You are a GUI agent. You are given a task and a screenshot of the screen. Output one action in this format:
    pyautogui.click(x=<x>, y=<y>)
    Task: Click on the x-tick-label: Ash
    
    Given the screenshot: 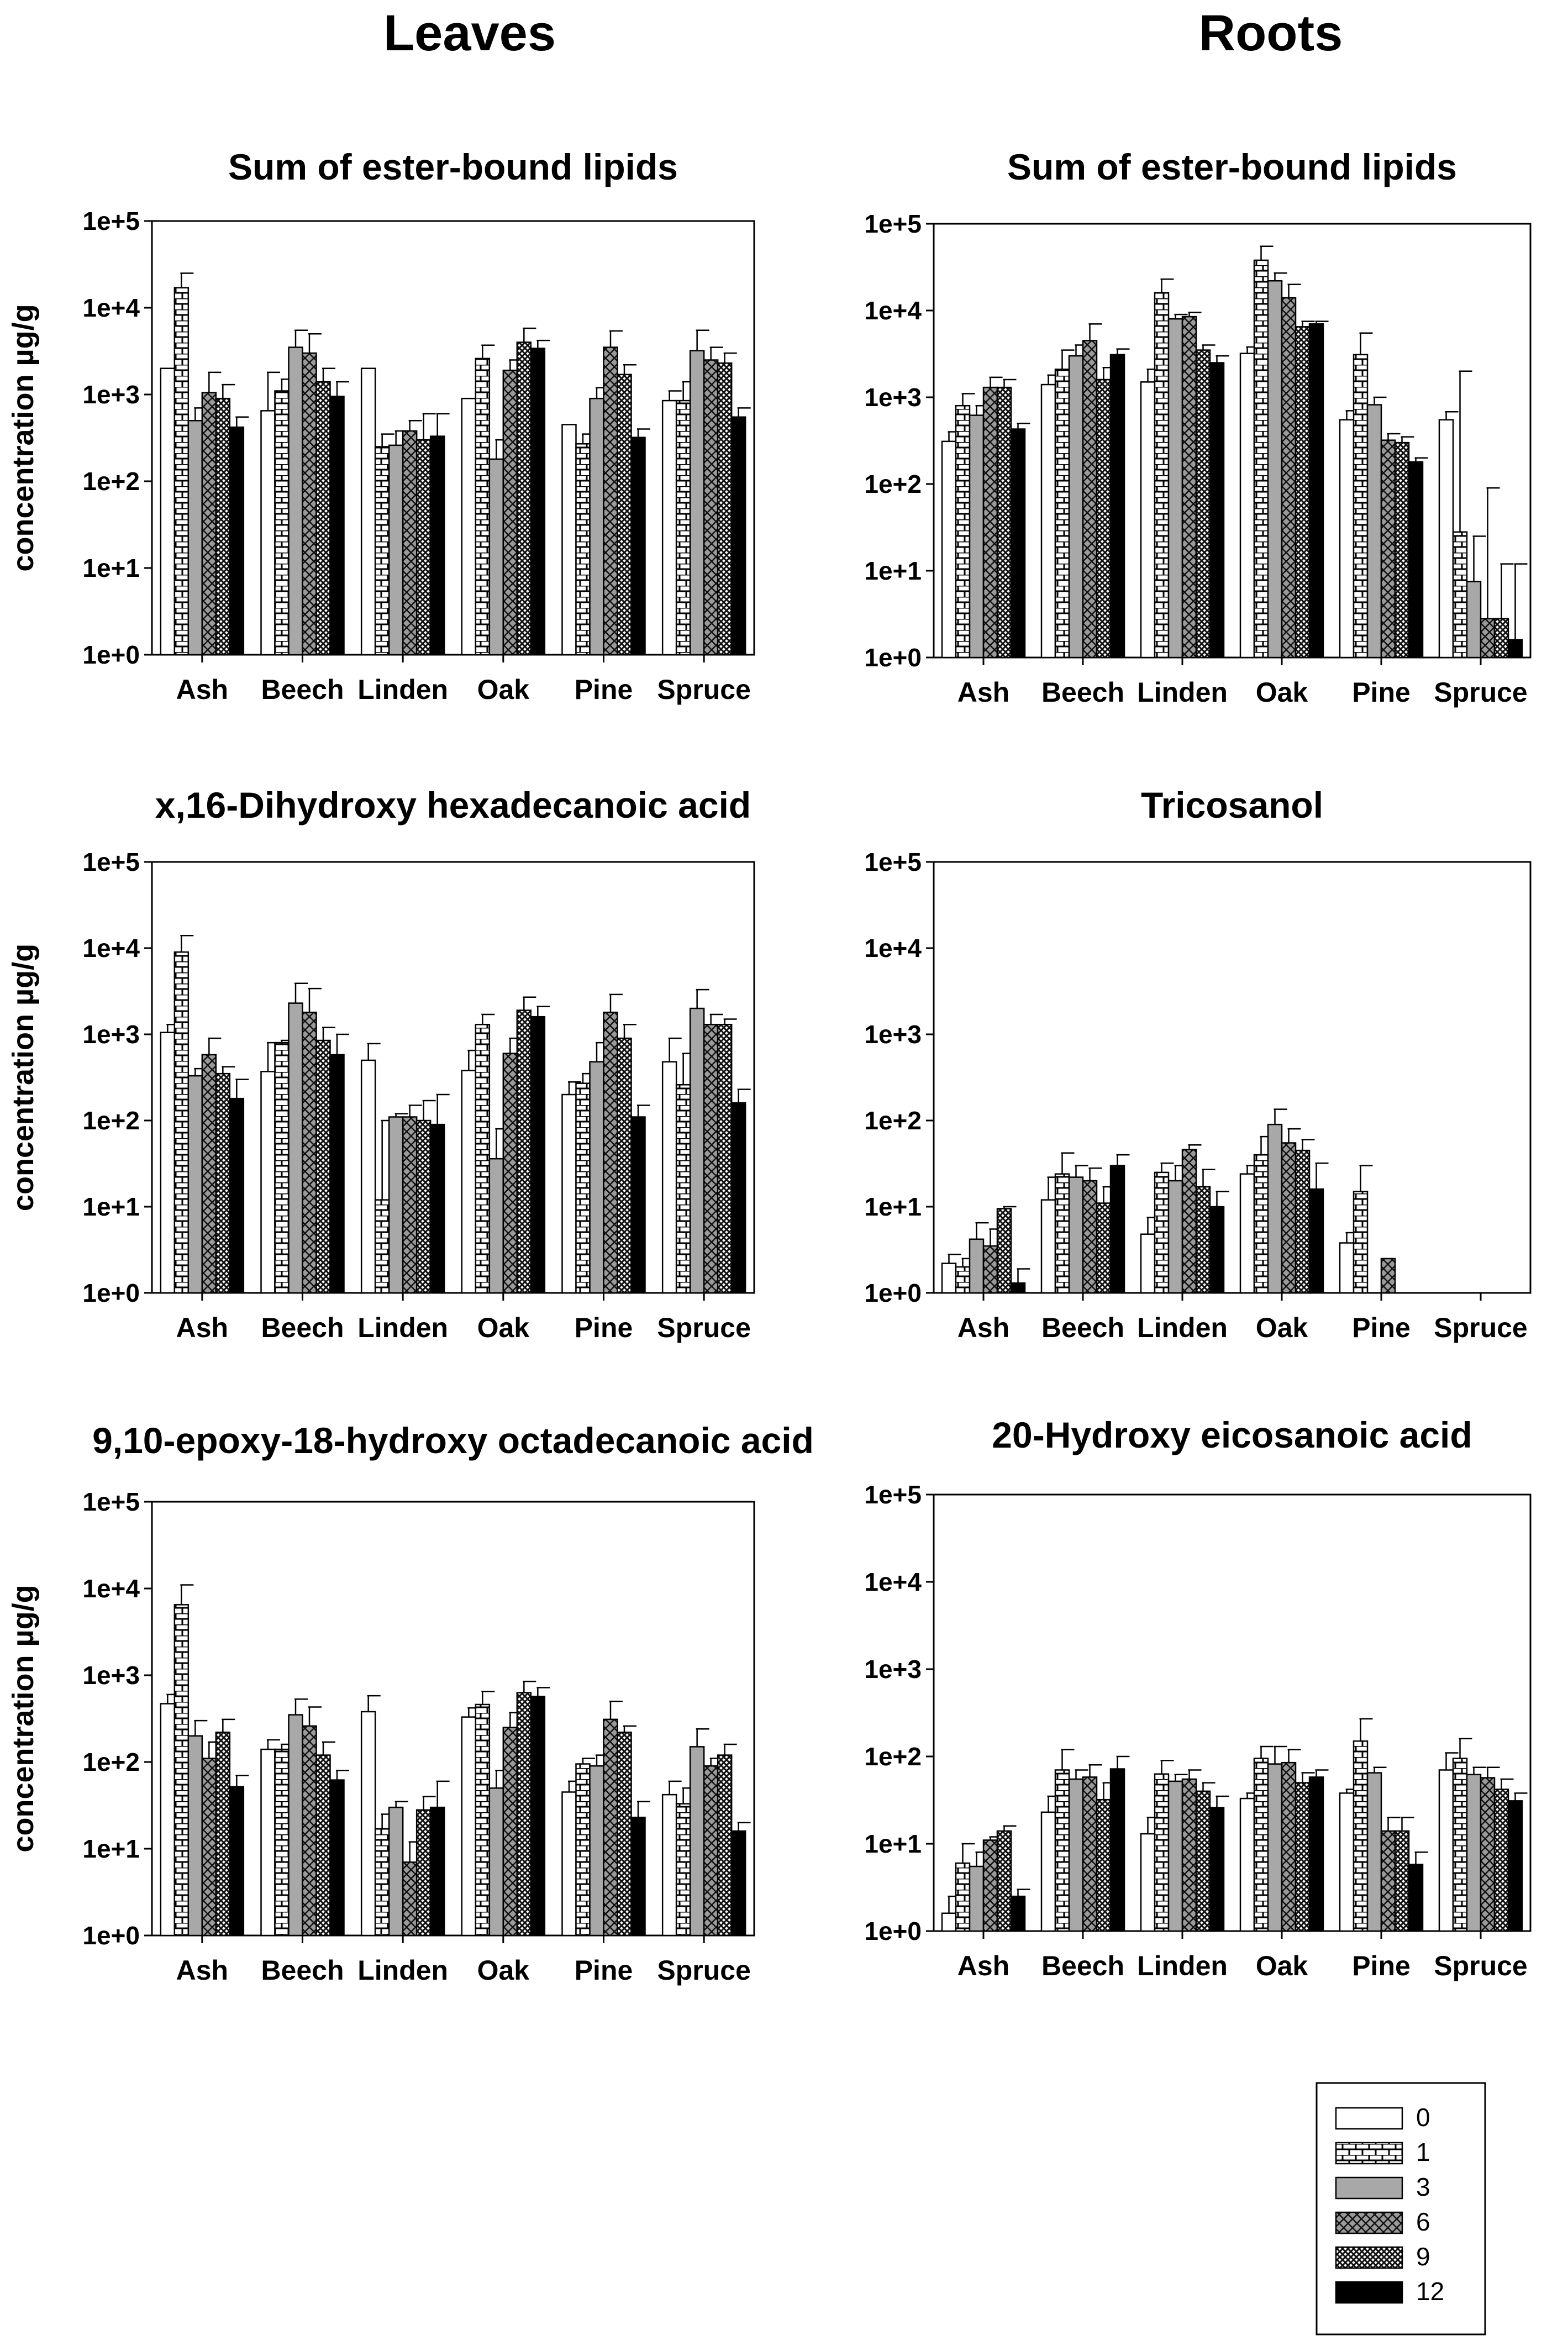 What is the action you would take?
    pyautogui.click(x=202, y=689)
    